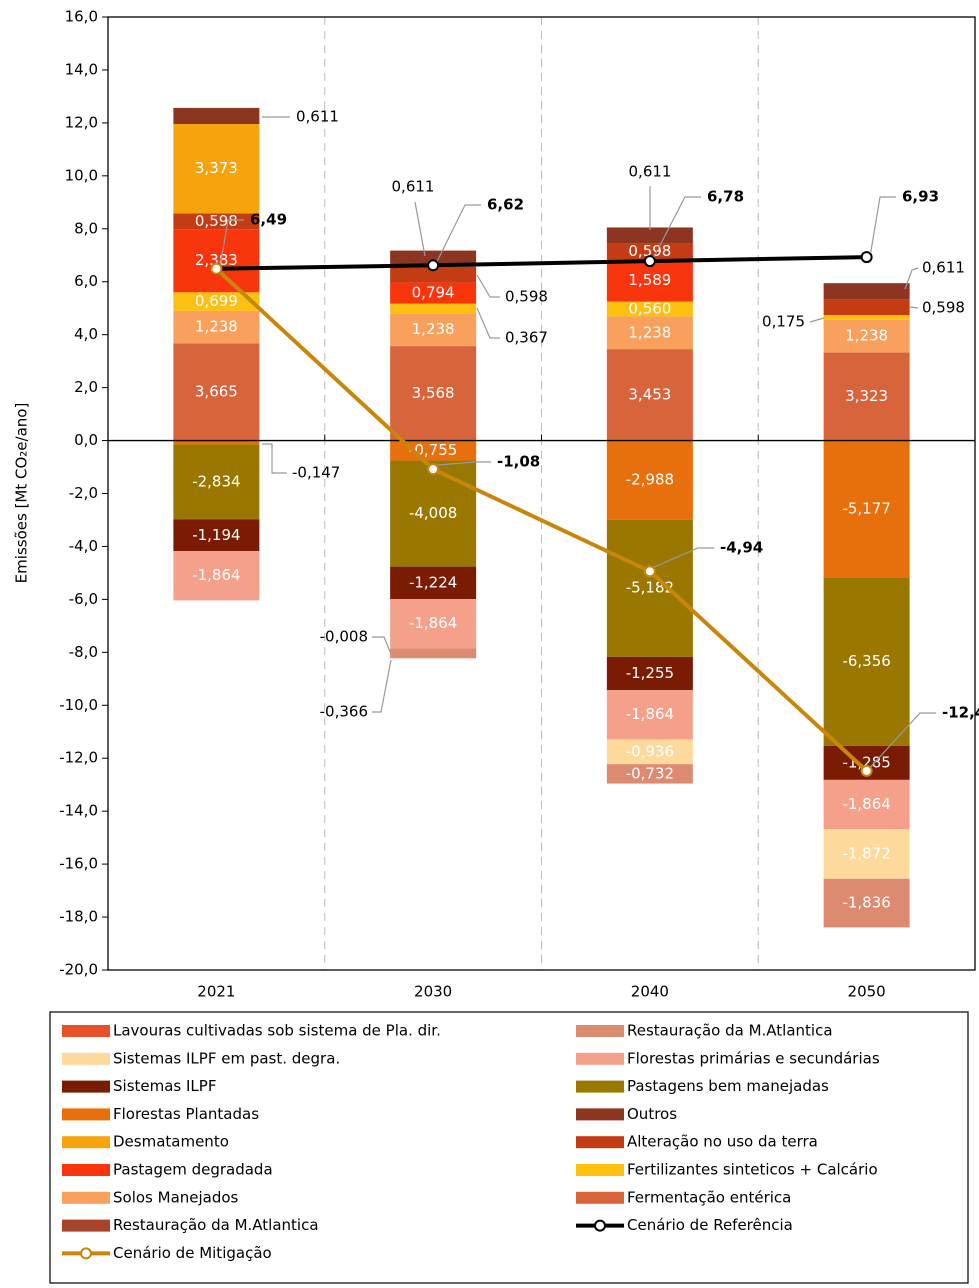 This screenshot has width=979, height=1288. What do you see at coordinates (526, 338) in the screenshot?
I see `data-label: 0,367` at bounding box center [526, 338].